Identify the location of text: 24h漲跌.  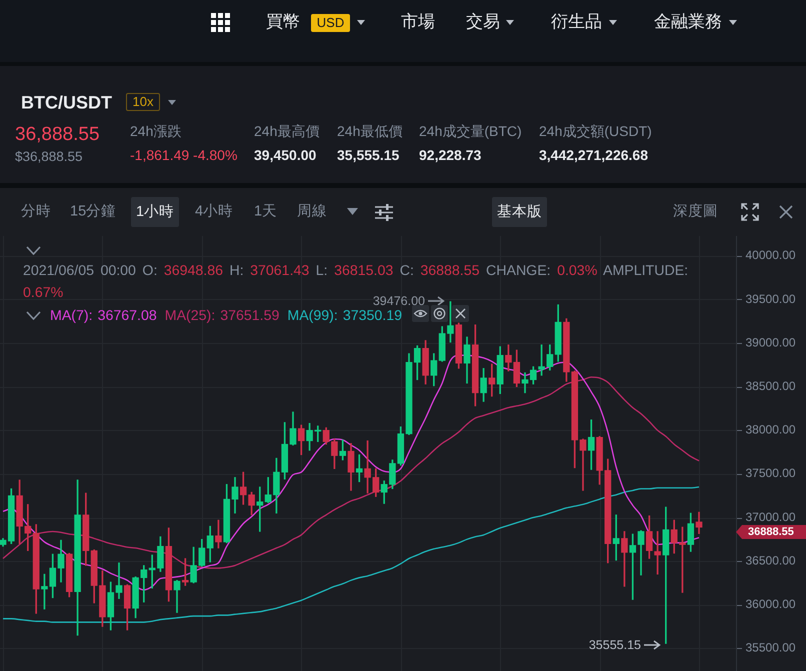
(156, 131).